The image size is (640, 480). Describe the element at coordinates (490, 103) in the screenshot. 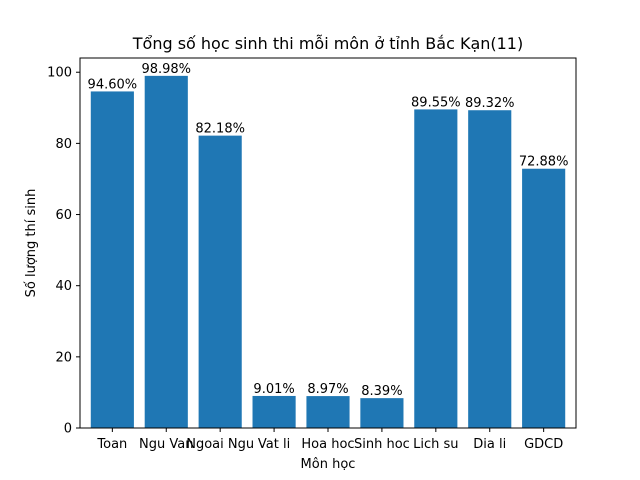

I see `data-label: 89.32%` at that location.